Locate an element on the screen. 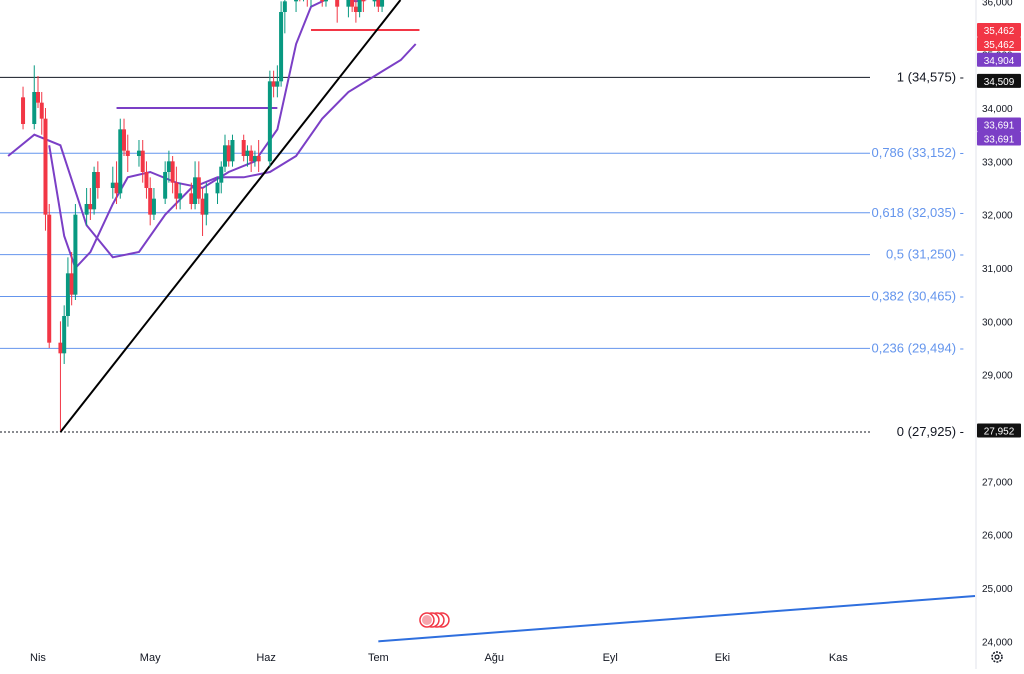 This screenshot has width=1024, height=674. time-tick-label: Eki is located at coordinates (722, 658).